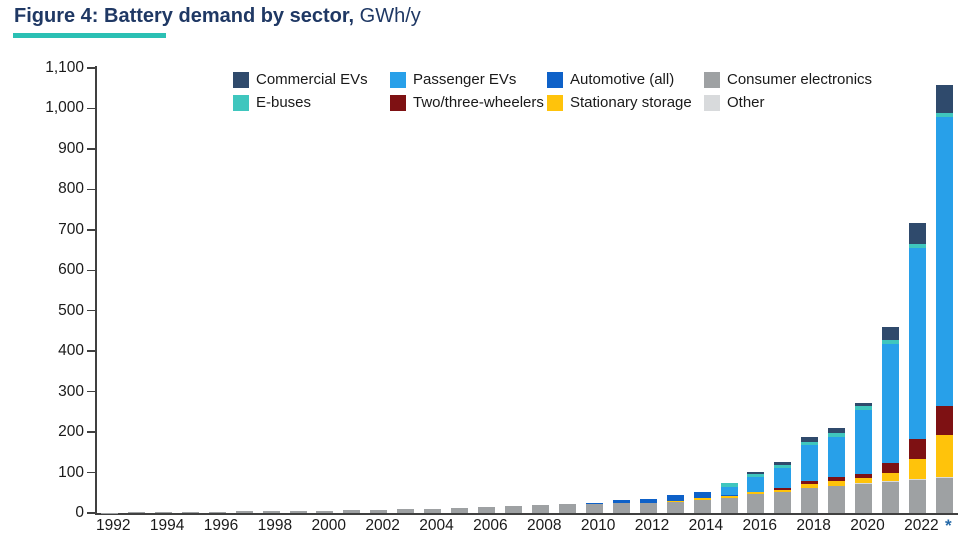  Describe the element at coordinates (163, 290) in the screenshot. I see `bar-slot-1994` at that location.